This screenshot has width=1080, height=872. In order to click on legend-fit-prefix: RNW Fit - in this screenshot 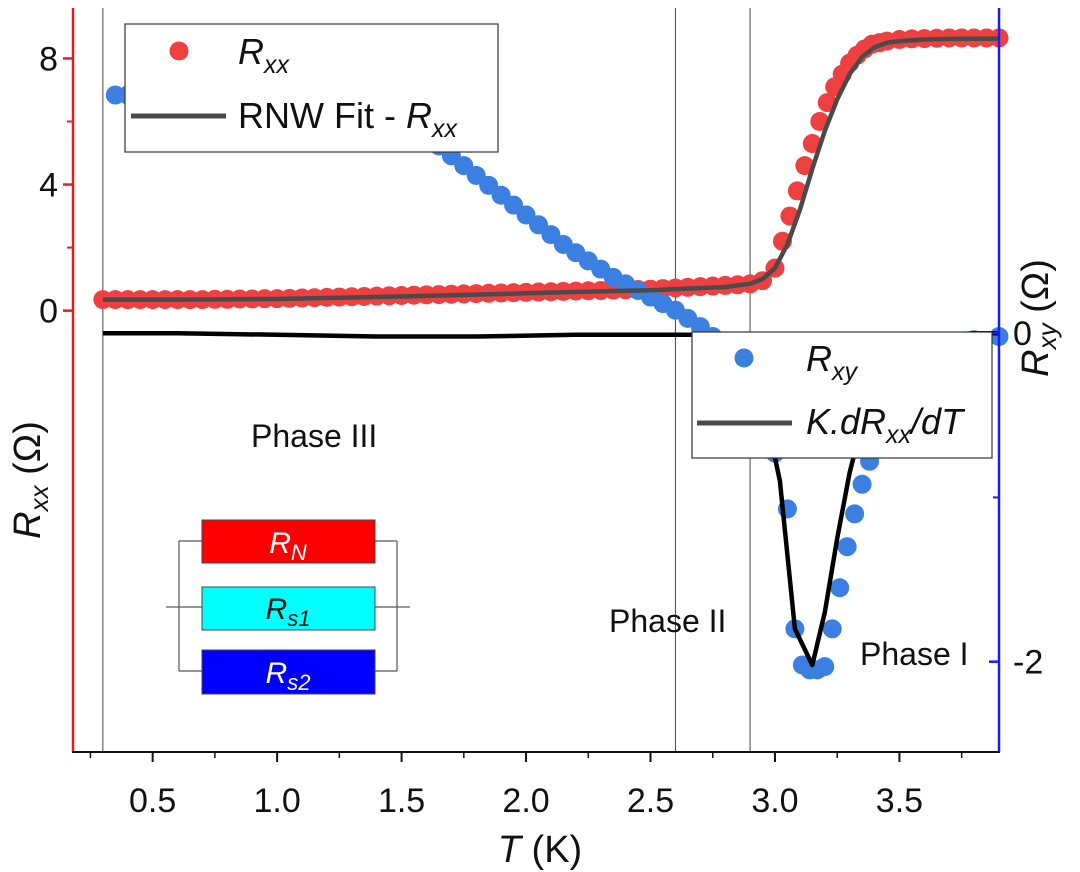, I will do `click(322, 115)`.